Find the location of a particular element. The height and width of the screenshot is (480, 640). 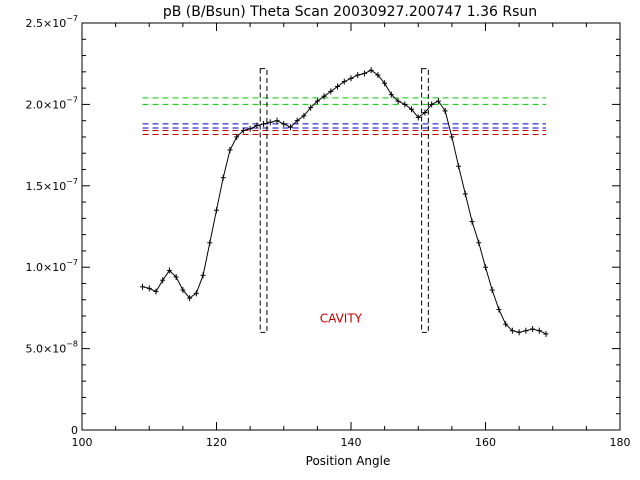

y-tick-label: 2.5×10⁻⁷ is located at coordinates (51, 22).